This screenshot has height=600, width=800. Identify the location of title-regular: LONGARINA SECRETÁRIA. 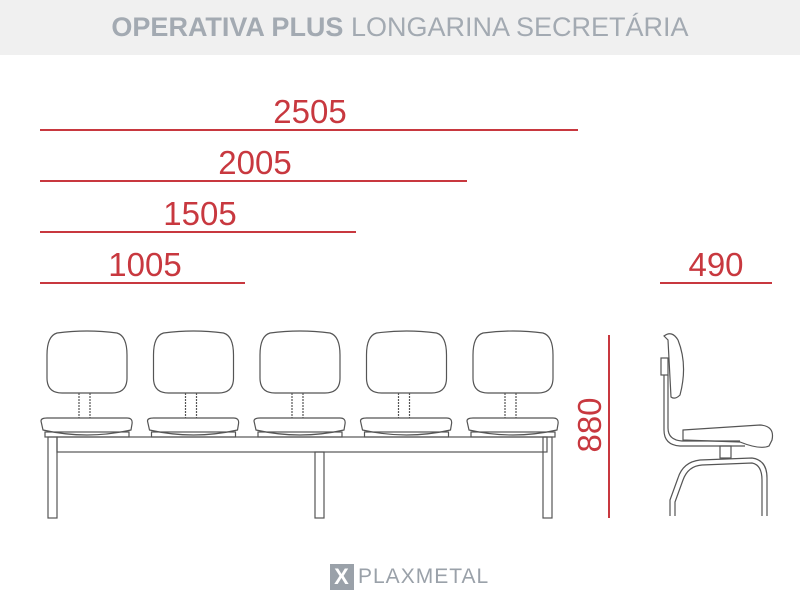
(519, 27).